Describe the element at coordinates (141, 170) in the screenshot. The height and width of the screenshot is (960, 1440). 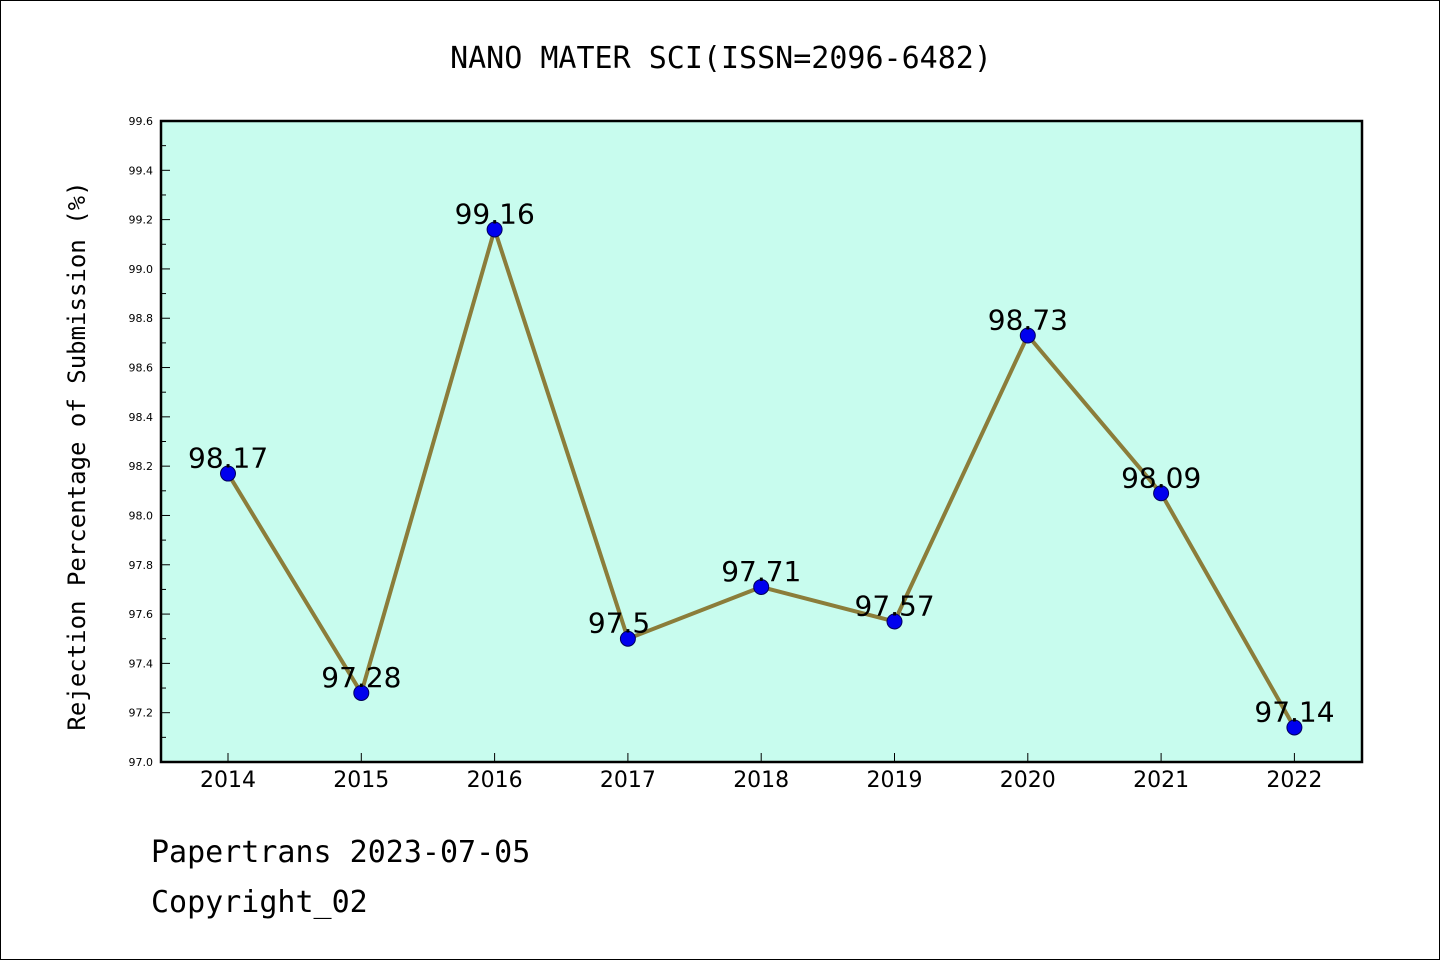
I see `y-tick-label: 99.4` at that location.